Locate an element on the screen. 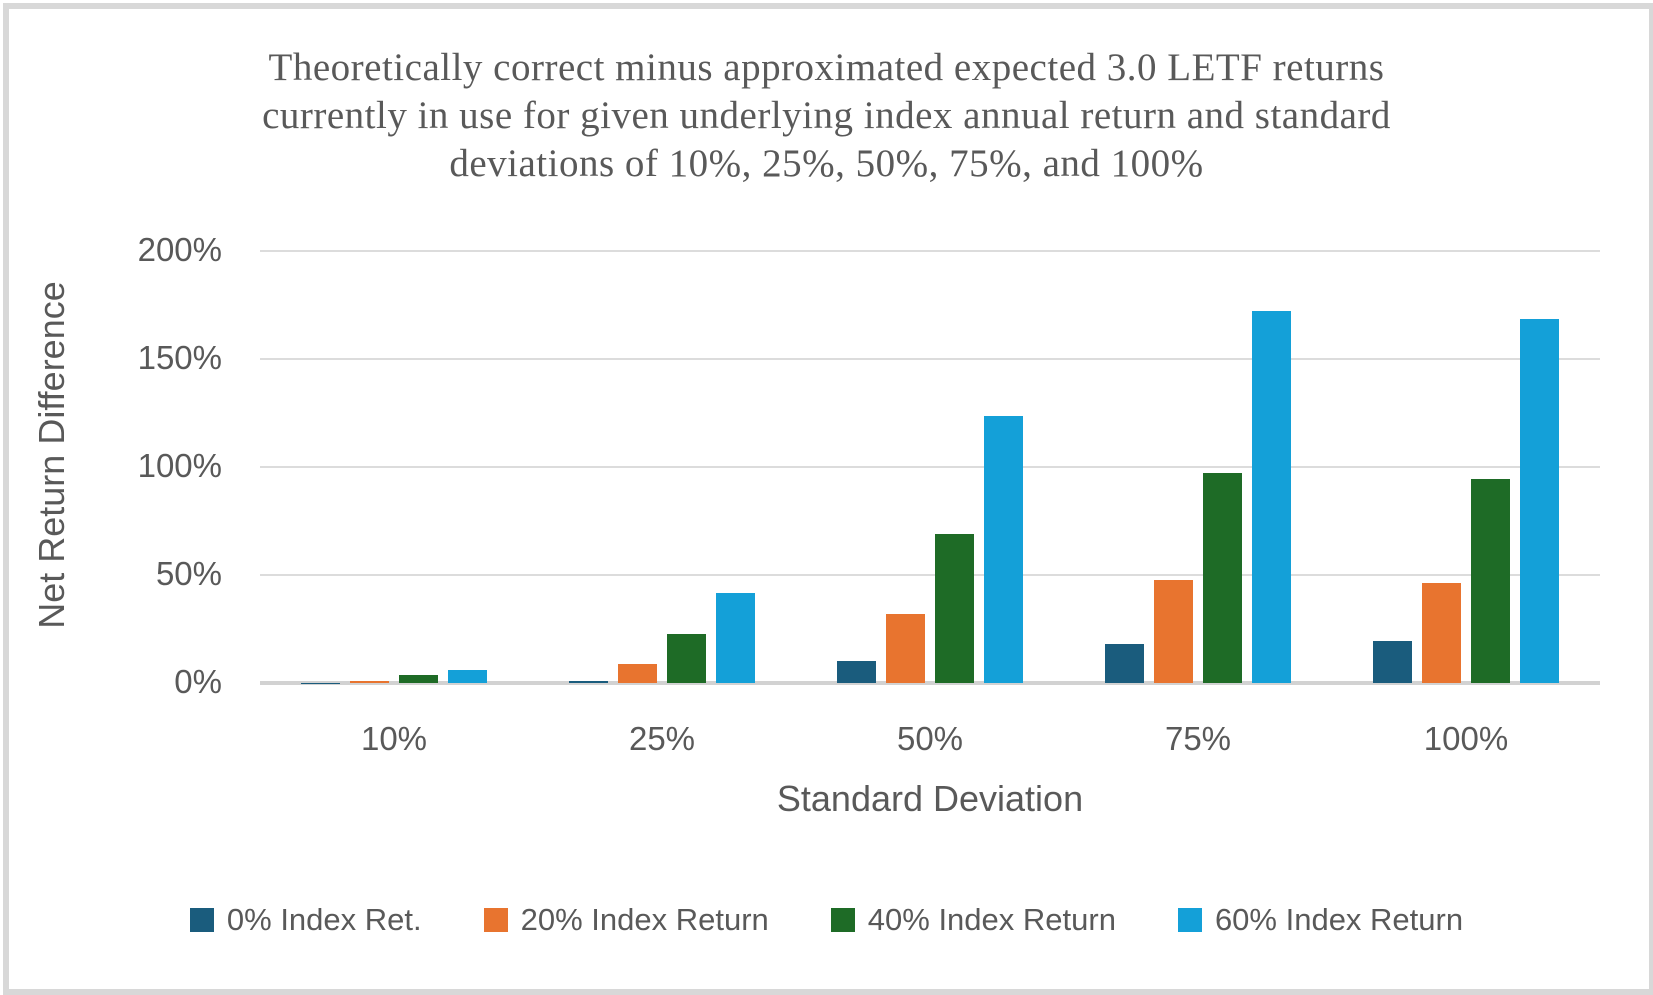  gridline-50% is located at coordinates (930, 575).